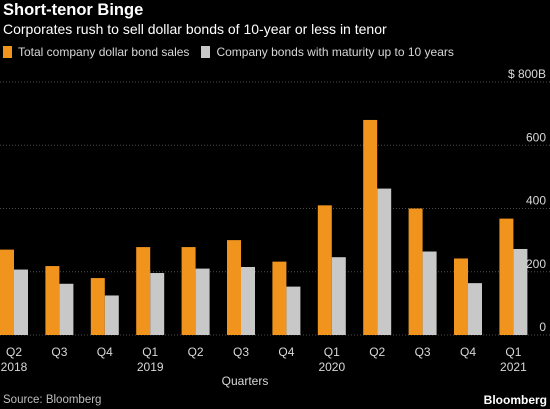 The height and width of the screenshot is (409, 550). I want to click on chart-title: Short-tenor Binge, so click(73, 10).